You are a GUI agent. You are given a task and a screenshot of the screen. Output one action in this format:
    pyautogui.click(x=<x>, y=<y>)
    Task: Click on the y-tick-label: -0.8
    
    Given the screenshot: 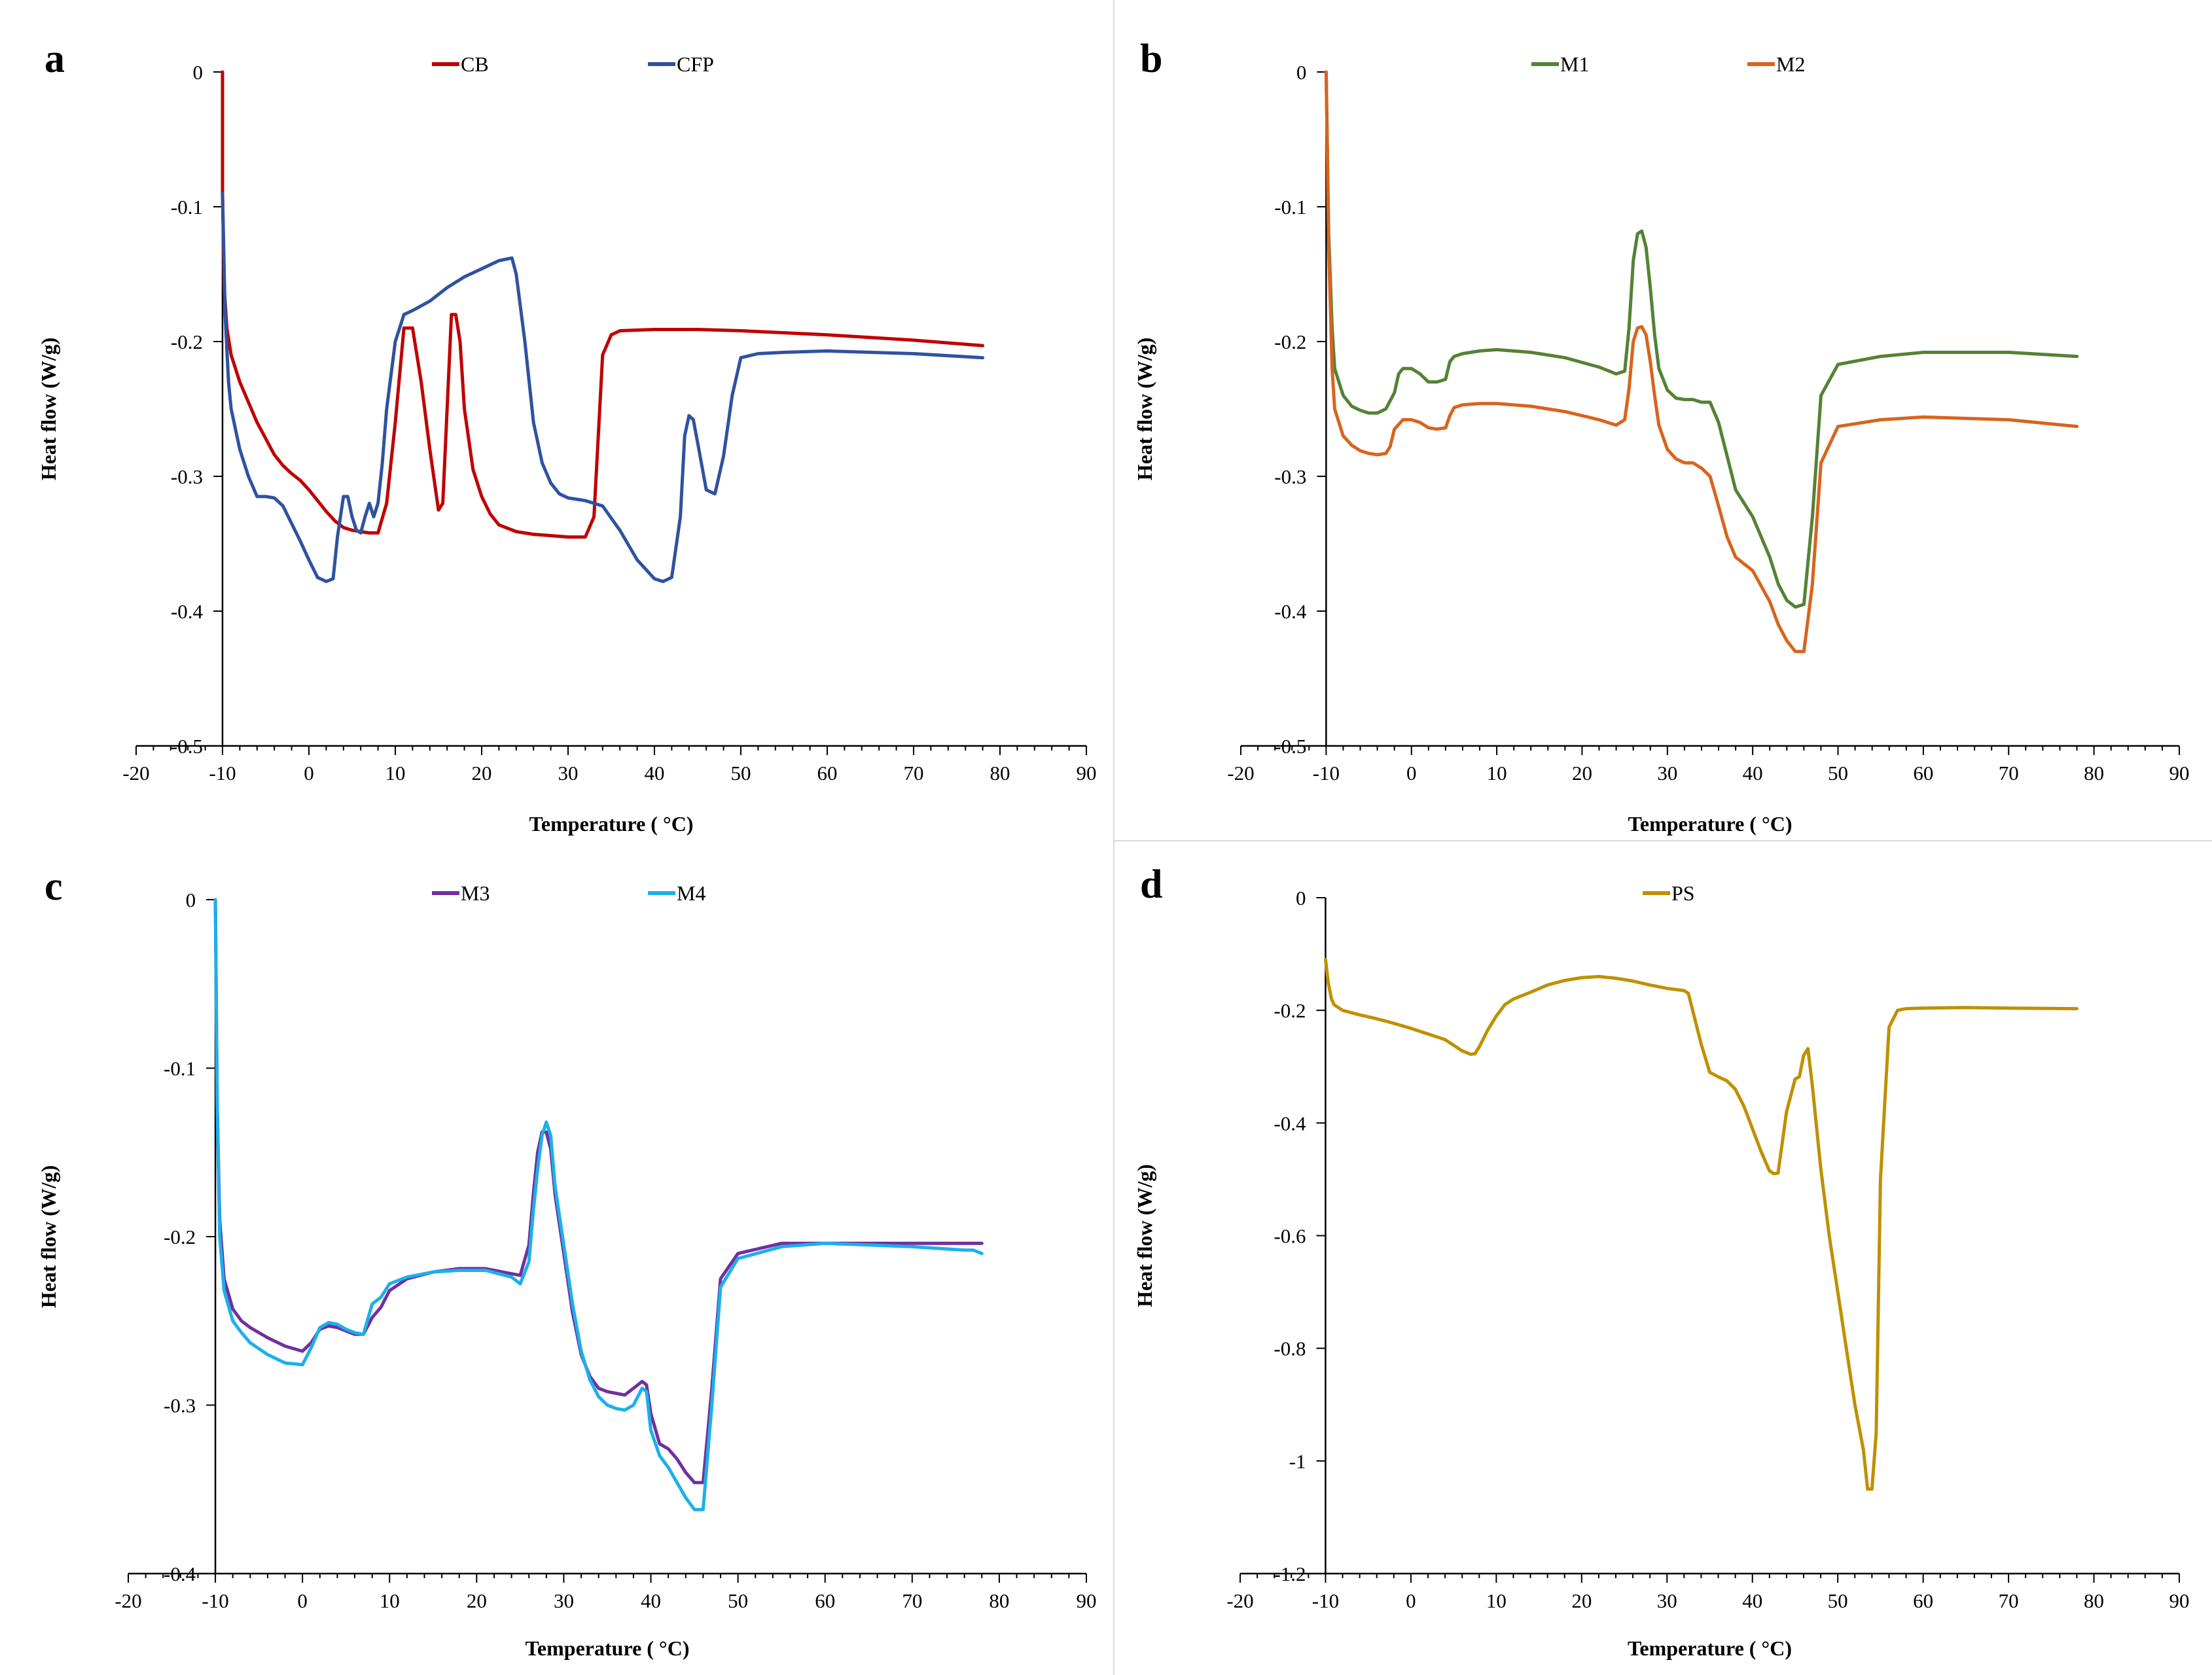 What is the action you would take?
    pyautogui.click(x=1290, y=1348)
    